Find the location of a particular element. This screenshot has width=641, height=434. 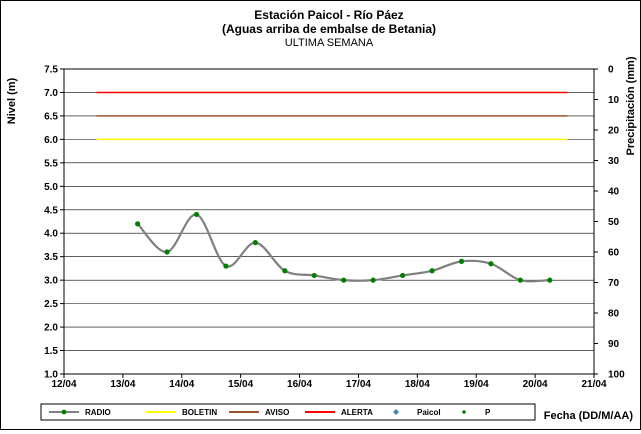

y2-tick-label: 90 is located at coordinates (614, 344).